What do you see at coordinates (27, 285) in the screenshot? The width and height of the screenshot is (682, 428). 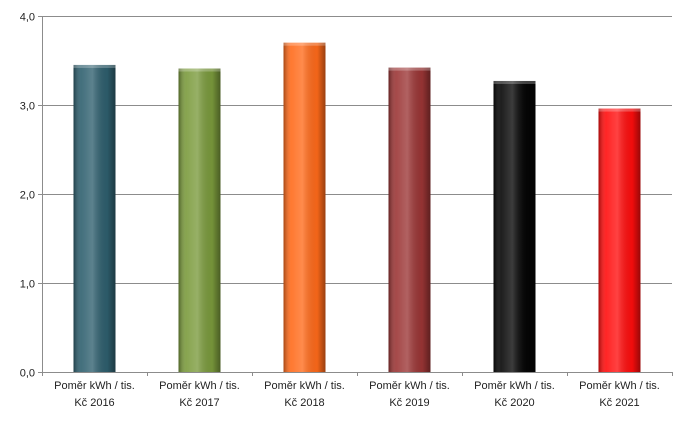 I see `y-tick-label: 1,0` at bounding box center [27, 285].